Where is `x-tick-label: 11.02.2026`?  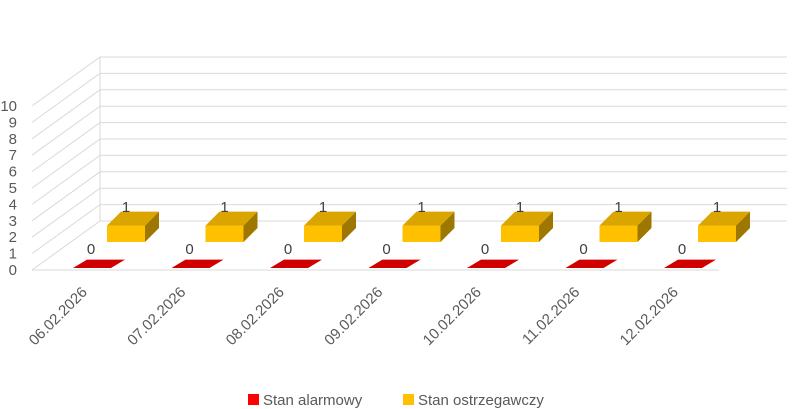
x-tick-label: 11.02.2026 is located at coordinates (551, 316).